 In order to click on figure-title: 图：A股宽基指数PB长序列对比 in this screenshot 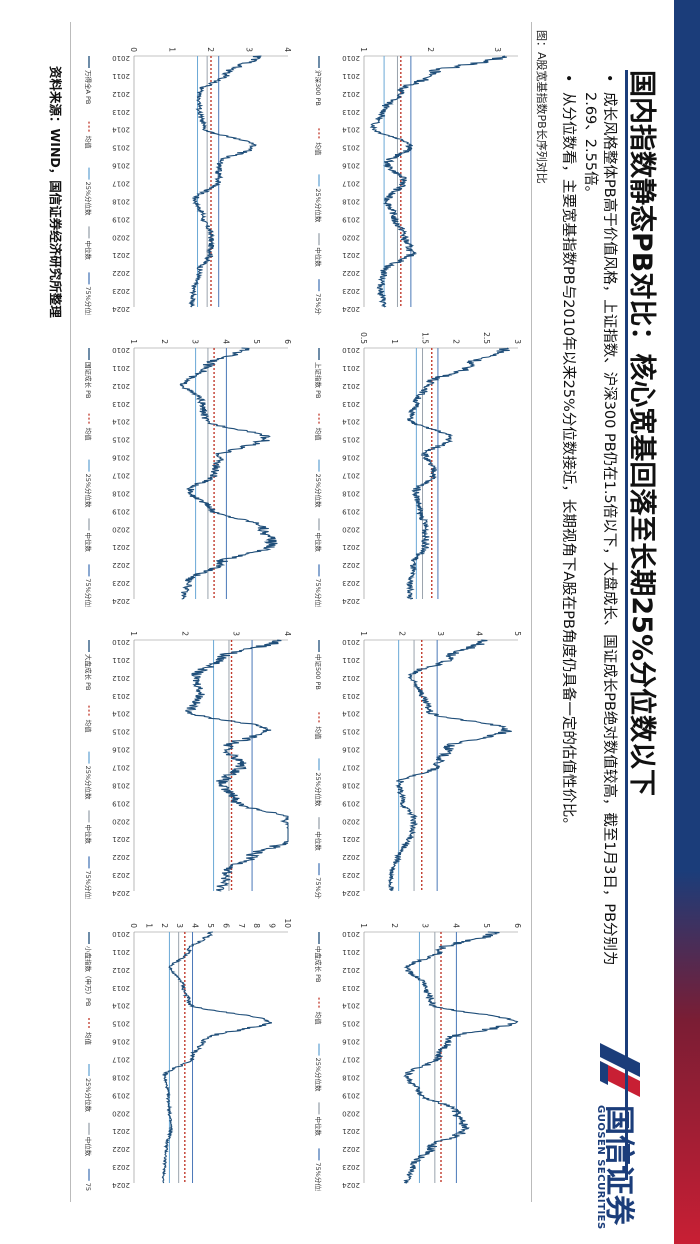, I will do `click(541, 107)`.